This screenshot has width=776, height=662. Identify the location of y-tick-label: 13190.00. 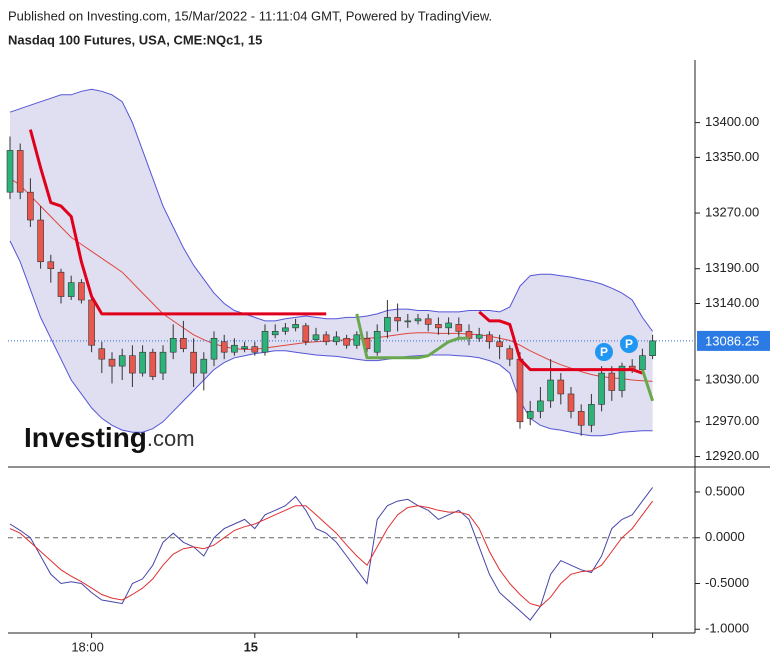
(732, 267).